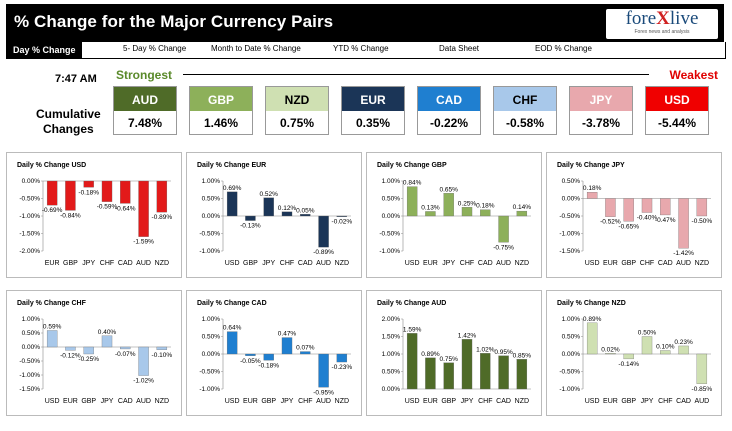 Image resolution: width=732 pixels, height=431 pixels. Describe the element at coordinates (601, 123) in the screenshot. I see `currency-value-jpy: -3.78%` at that location.